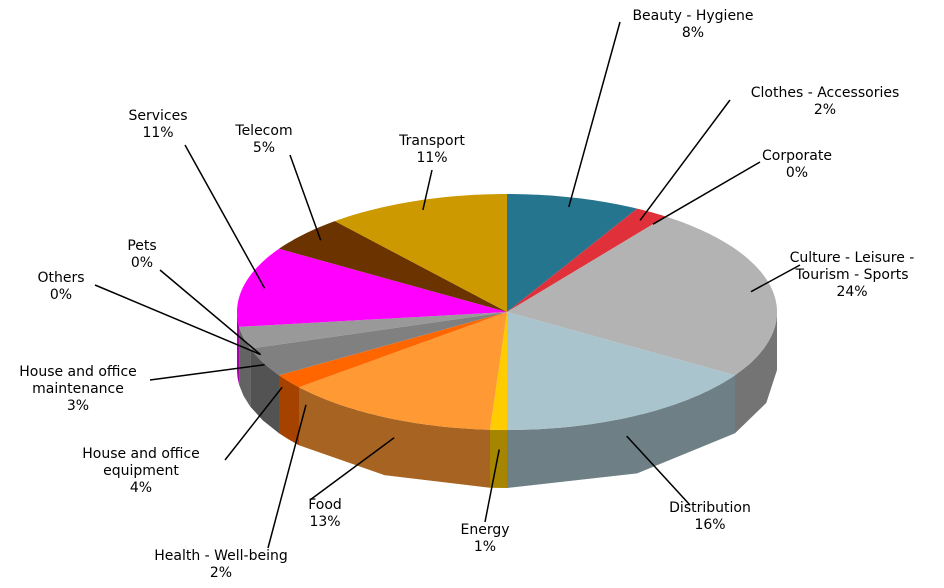  I want to click on value-label: 1%, so click(485, 547).